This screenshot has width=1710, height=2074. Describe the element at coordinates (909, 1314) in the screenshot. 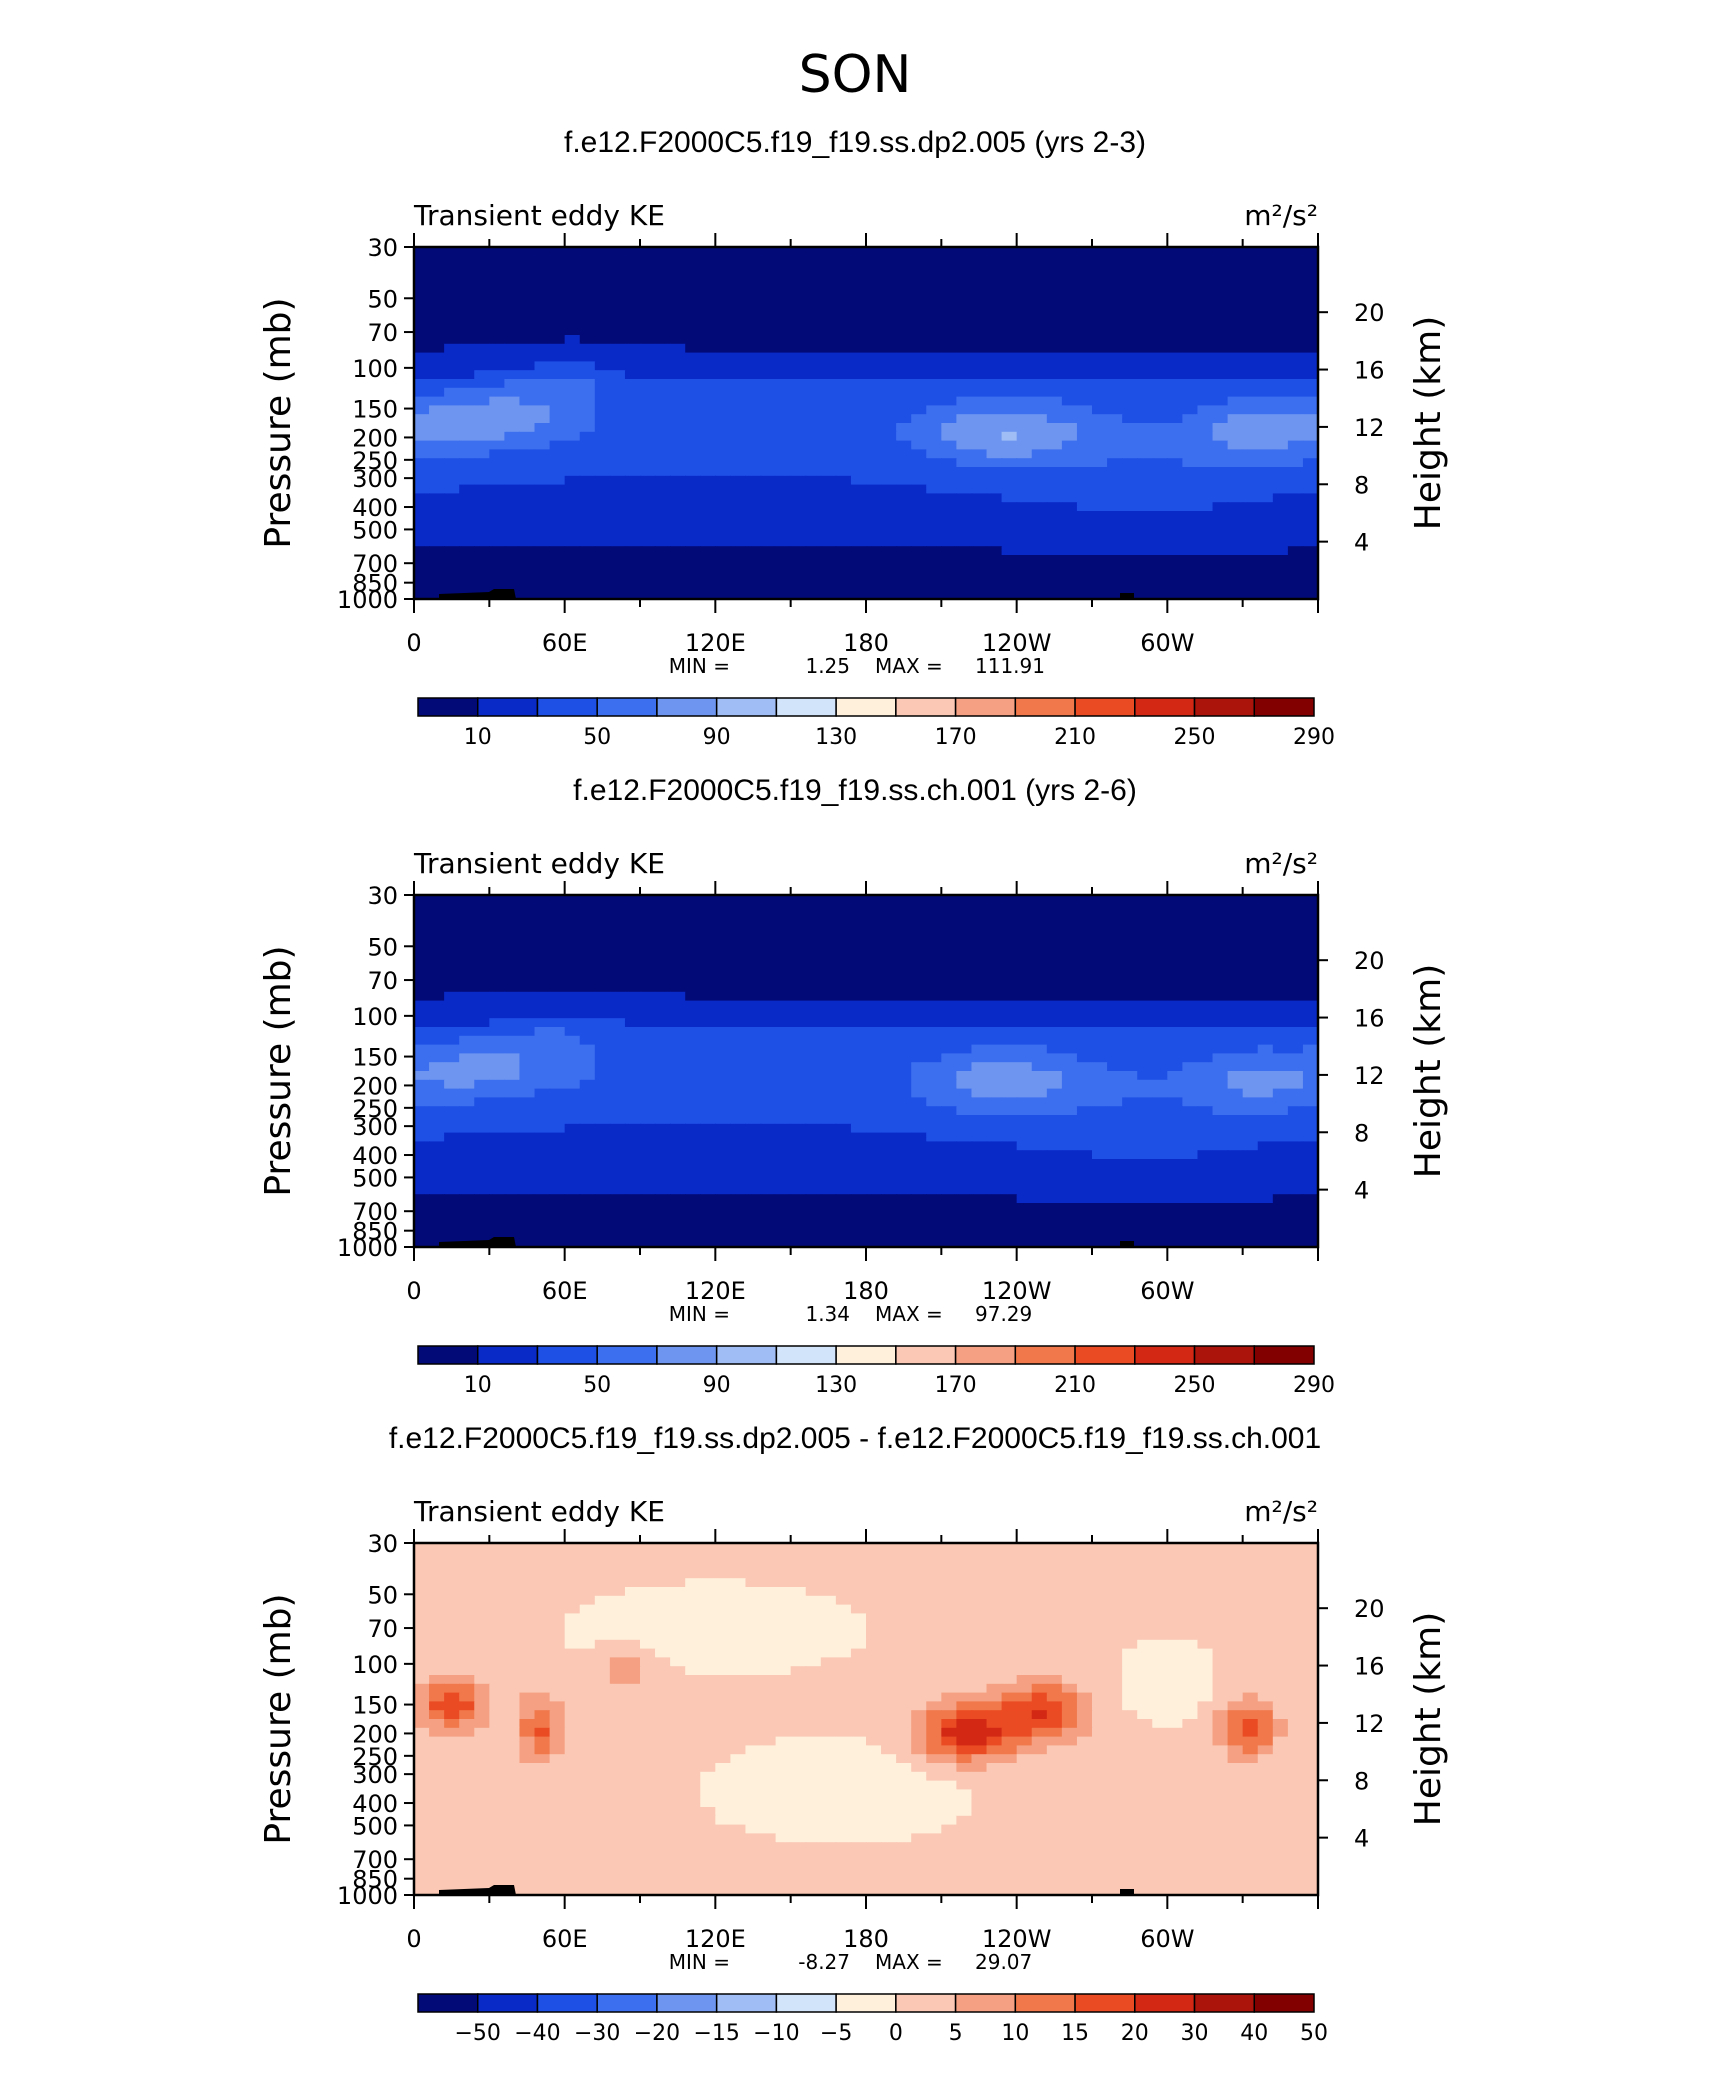

I see `max-label: MAX =` at that location.